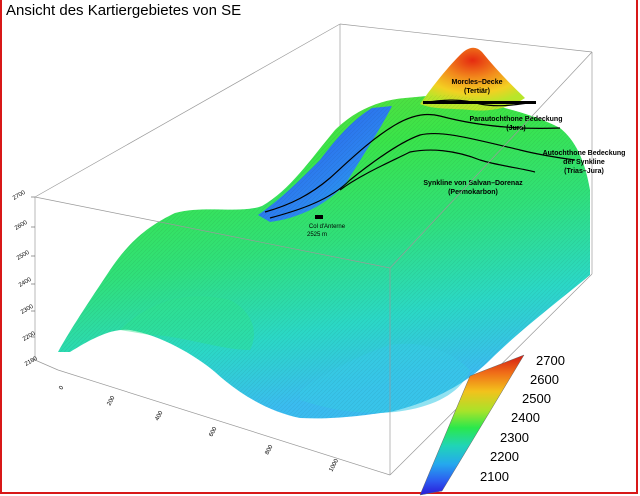 This screenshot has width=640, height=496. What do you see at coordinates (584, 153) in the screenshot?
I see `label-autochthone: Autochthone Bedeckung` at bounding box center [584, 153].